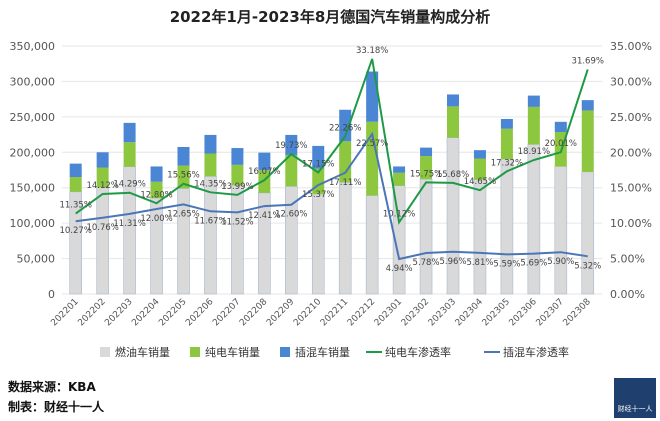  I want to click on data-label: 22.57%, so click(372, 144).